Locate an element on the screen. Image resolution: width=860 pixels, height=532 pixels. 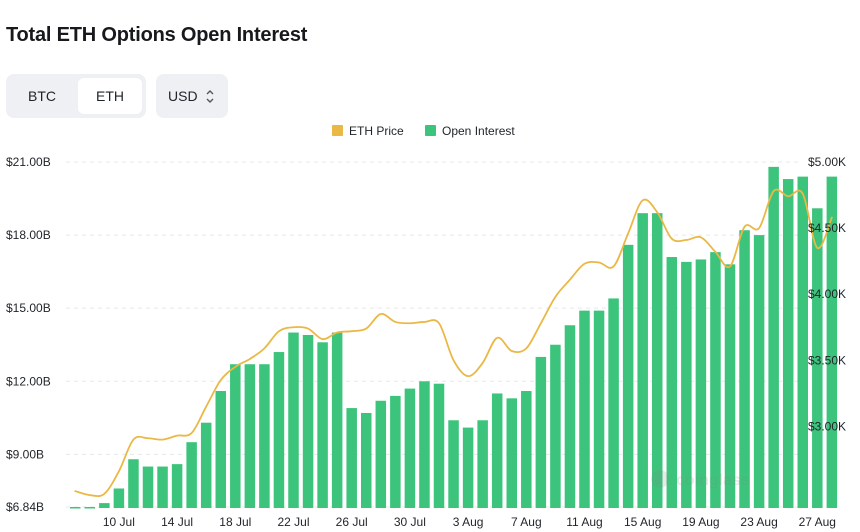
right-axis-tick-label: $4.50K is located at coordinates (827, 228).